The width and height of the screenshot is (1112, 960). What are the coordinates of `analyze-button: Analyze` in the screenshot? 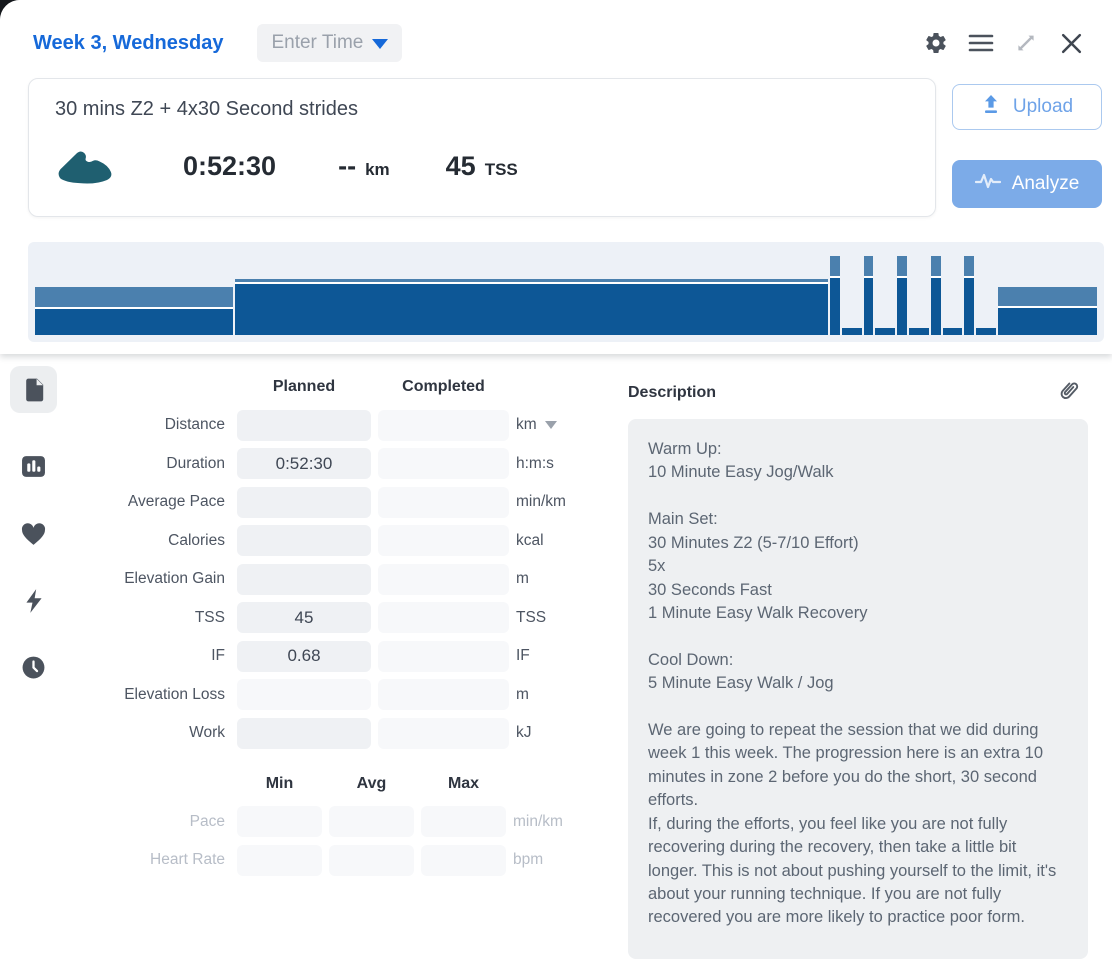 It's located at (1027, 184).